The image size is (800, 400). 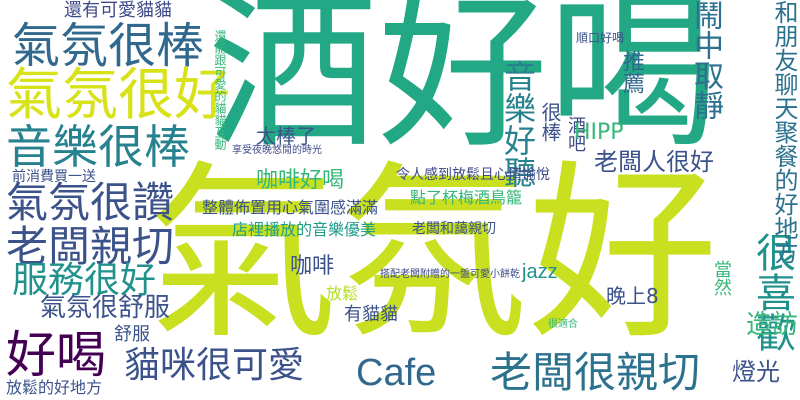 What do you see at coordinates (108, 46) in the screenshot?
I see `word-qi-fen-hen-bang: 氣氛很棒` at bounding box center [108, 46].